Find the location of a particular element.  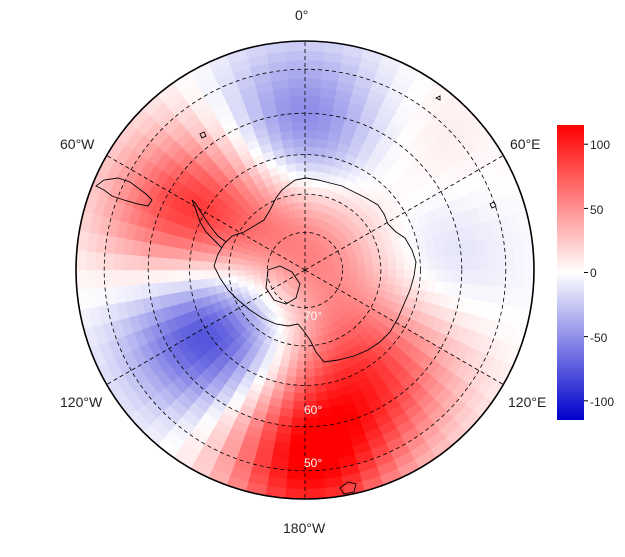

lon-label-60e: 60°E is located at coordinates (525, 144).